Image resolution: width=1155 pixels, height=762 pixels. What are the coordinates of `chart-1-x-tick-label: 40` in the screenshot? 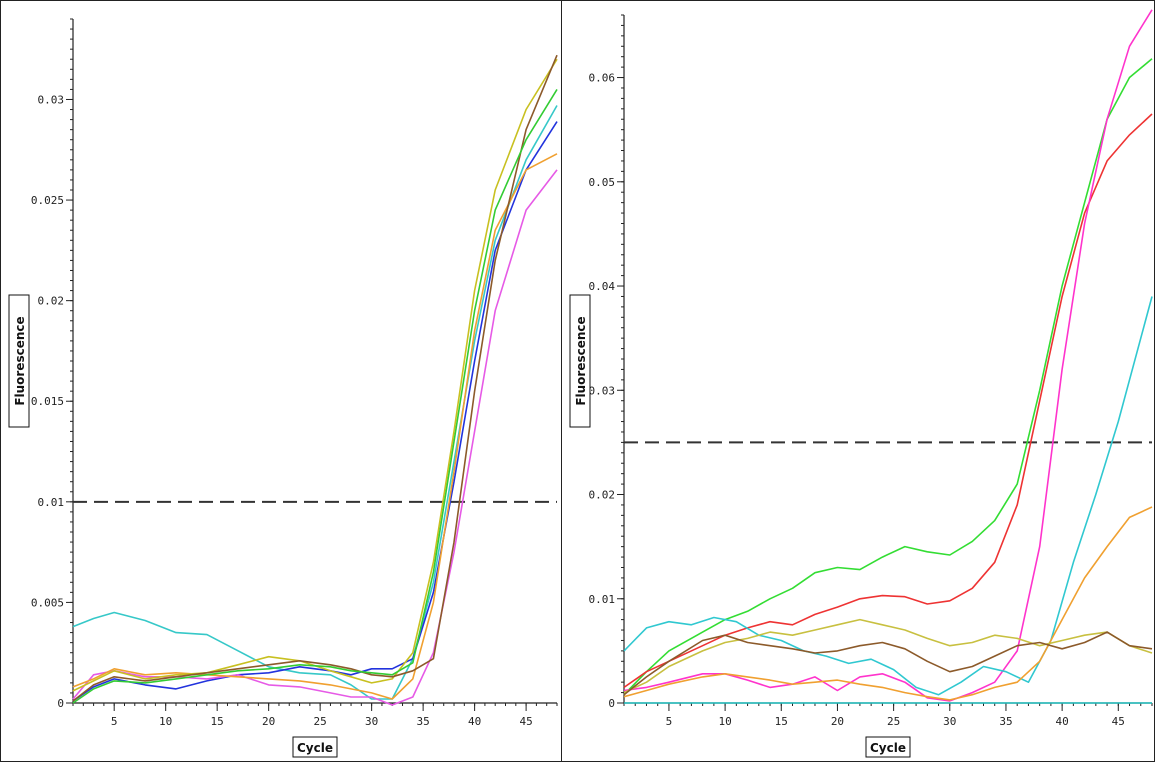 It's located at (474, 721).